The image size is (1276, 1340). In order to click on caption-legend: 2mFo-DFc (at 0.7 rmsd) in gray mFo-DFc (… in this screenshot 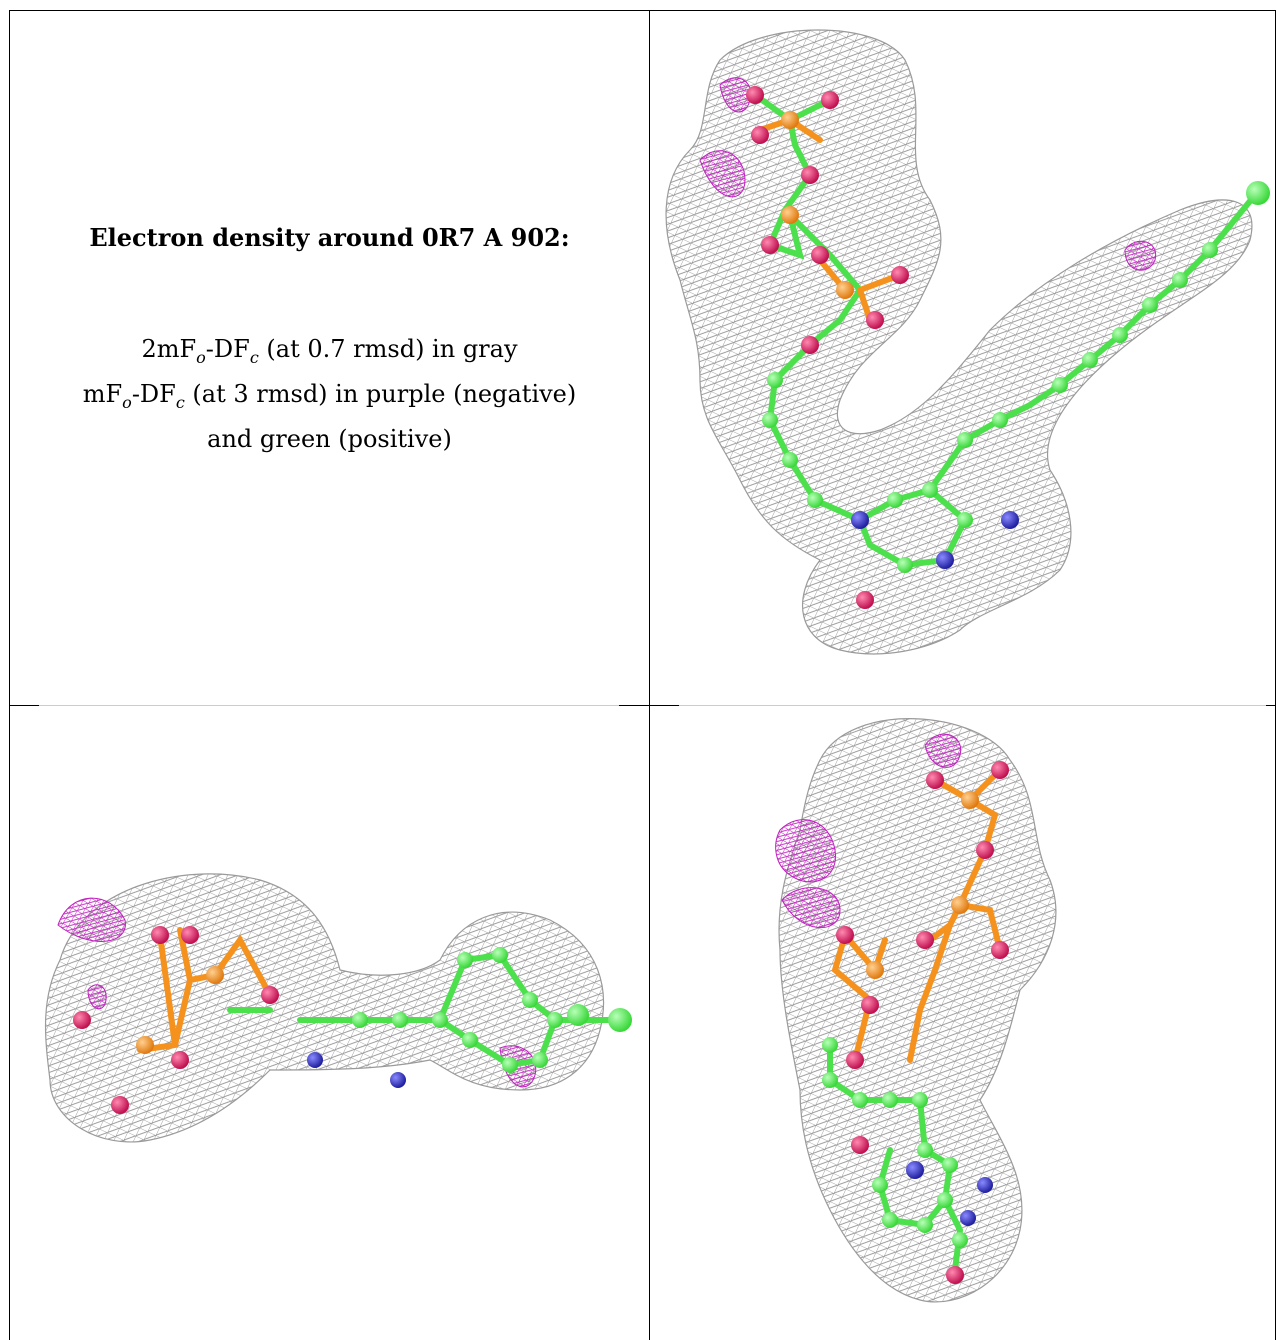, I will do `click(329, 394)`.